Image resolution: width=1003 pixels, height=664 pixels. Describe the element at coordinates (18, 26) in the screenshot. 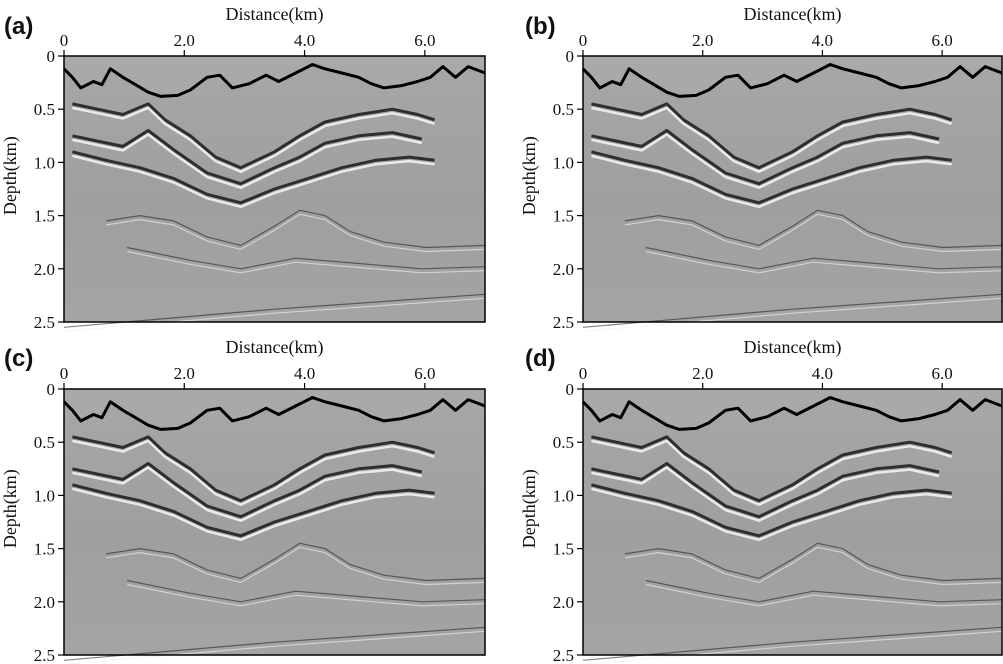

I see `panel-label: (a)` at that location.